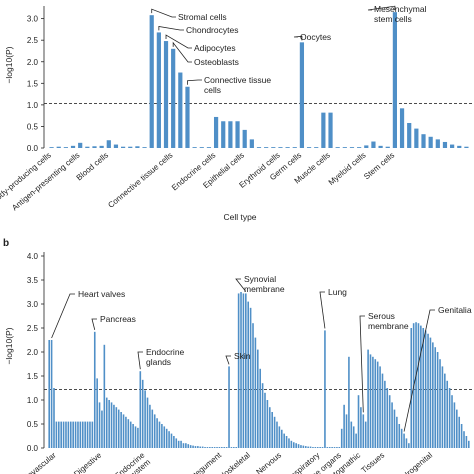 This screenshot has height=474, width=474. I want to click on panel-a-y-tick-label: 2.0, so click(33, 62).